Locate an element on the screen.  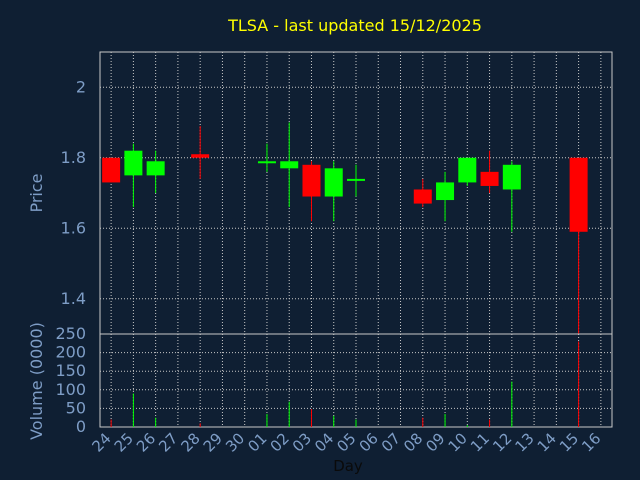
volume-tick-label: 150 is located at coordinates (70, 370).